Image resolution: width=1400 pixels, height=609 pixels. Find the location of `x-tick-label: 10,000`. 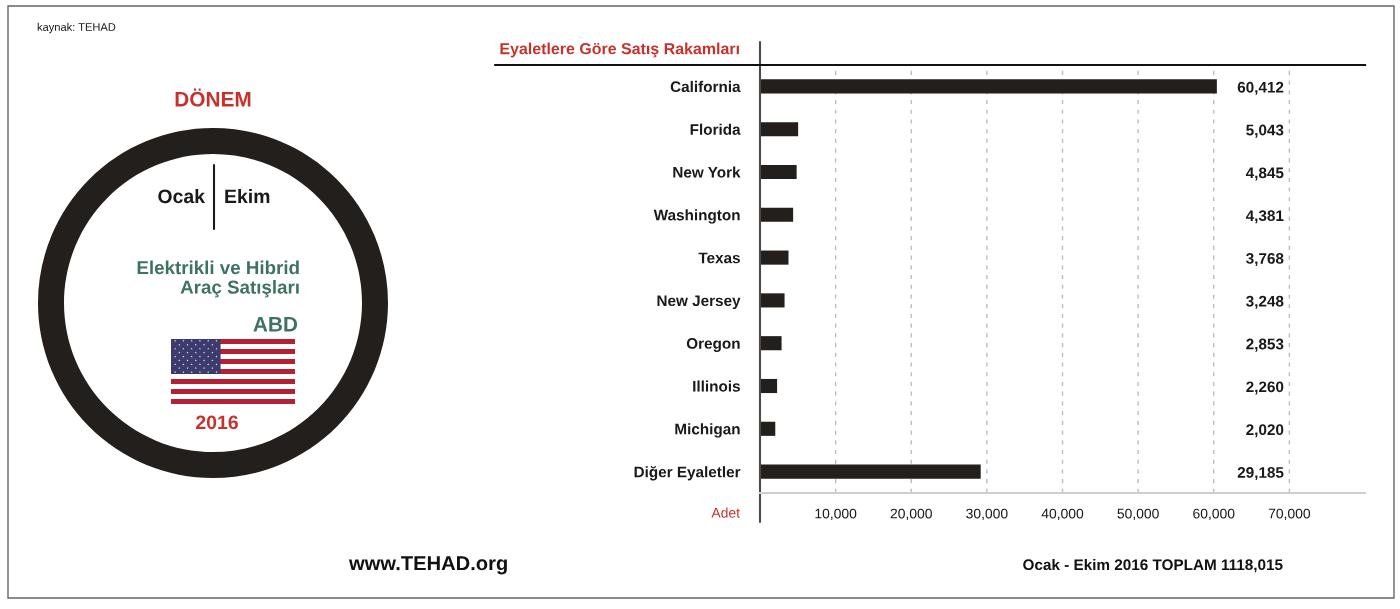

x-tick-label: 10,000 is located at coordinates (836, 514).